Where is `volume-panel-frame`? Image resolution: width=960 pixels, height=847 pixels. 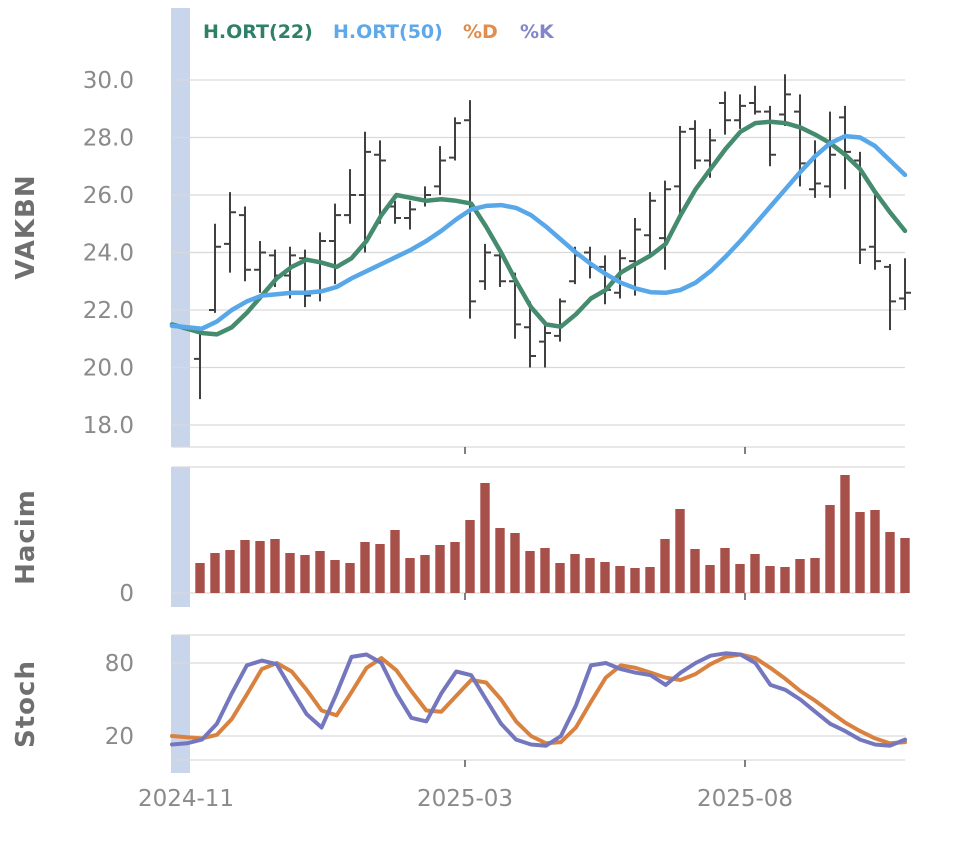 volume-panel-frame is located at coordinates (538, 530).